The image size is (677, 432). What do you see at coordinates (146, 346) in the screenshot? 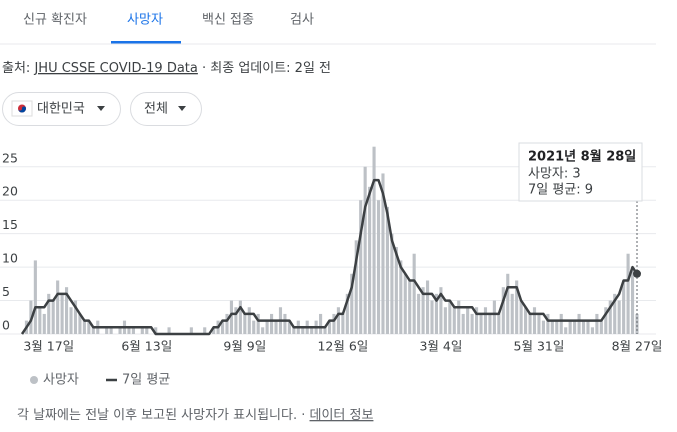
I see `x-tick-label: 6월 13일` at bounding box center [146, 346].